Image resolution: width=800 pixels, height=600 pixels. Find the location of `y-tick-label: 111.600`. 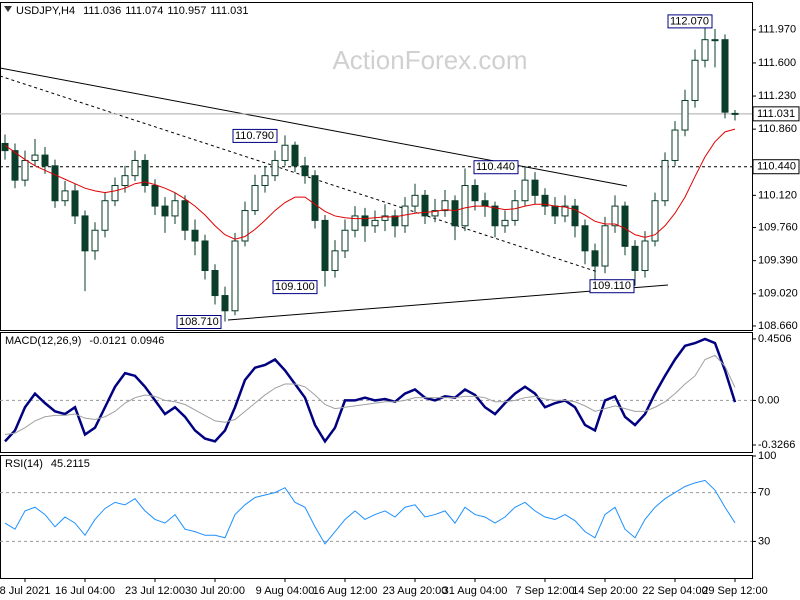

y-tick-label: 111.600 is located at coordinates (777, 63).